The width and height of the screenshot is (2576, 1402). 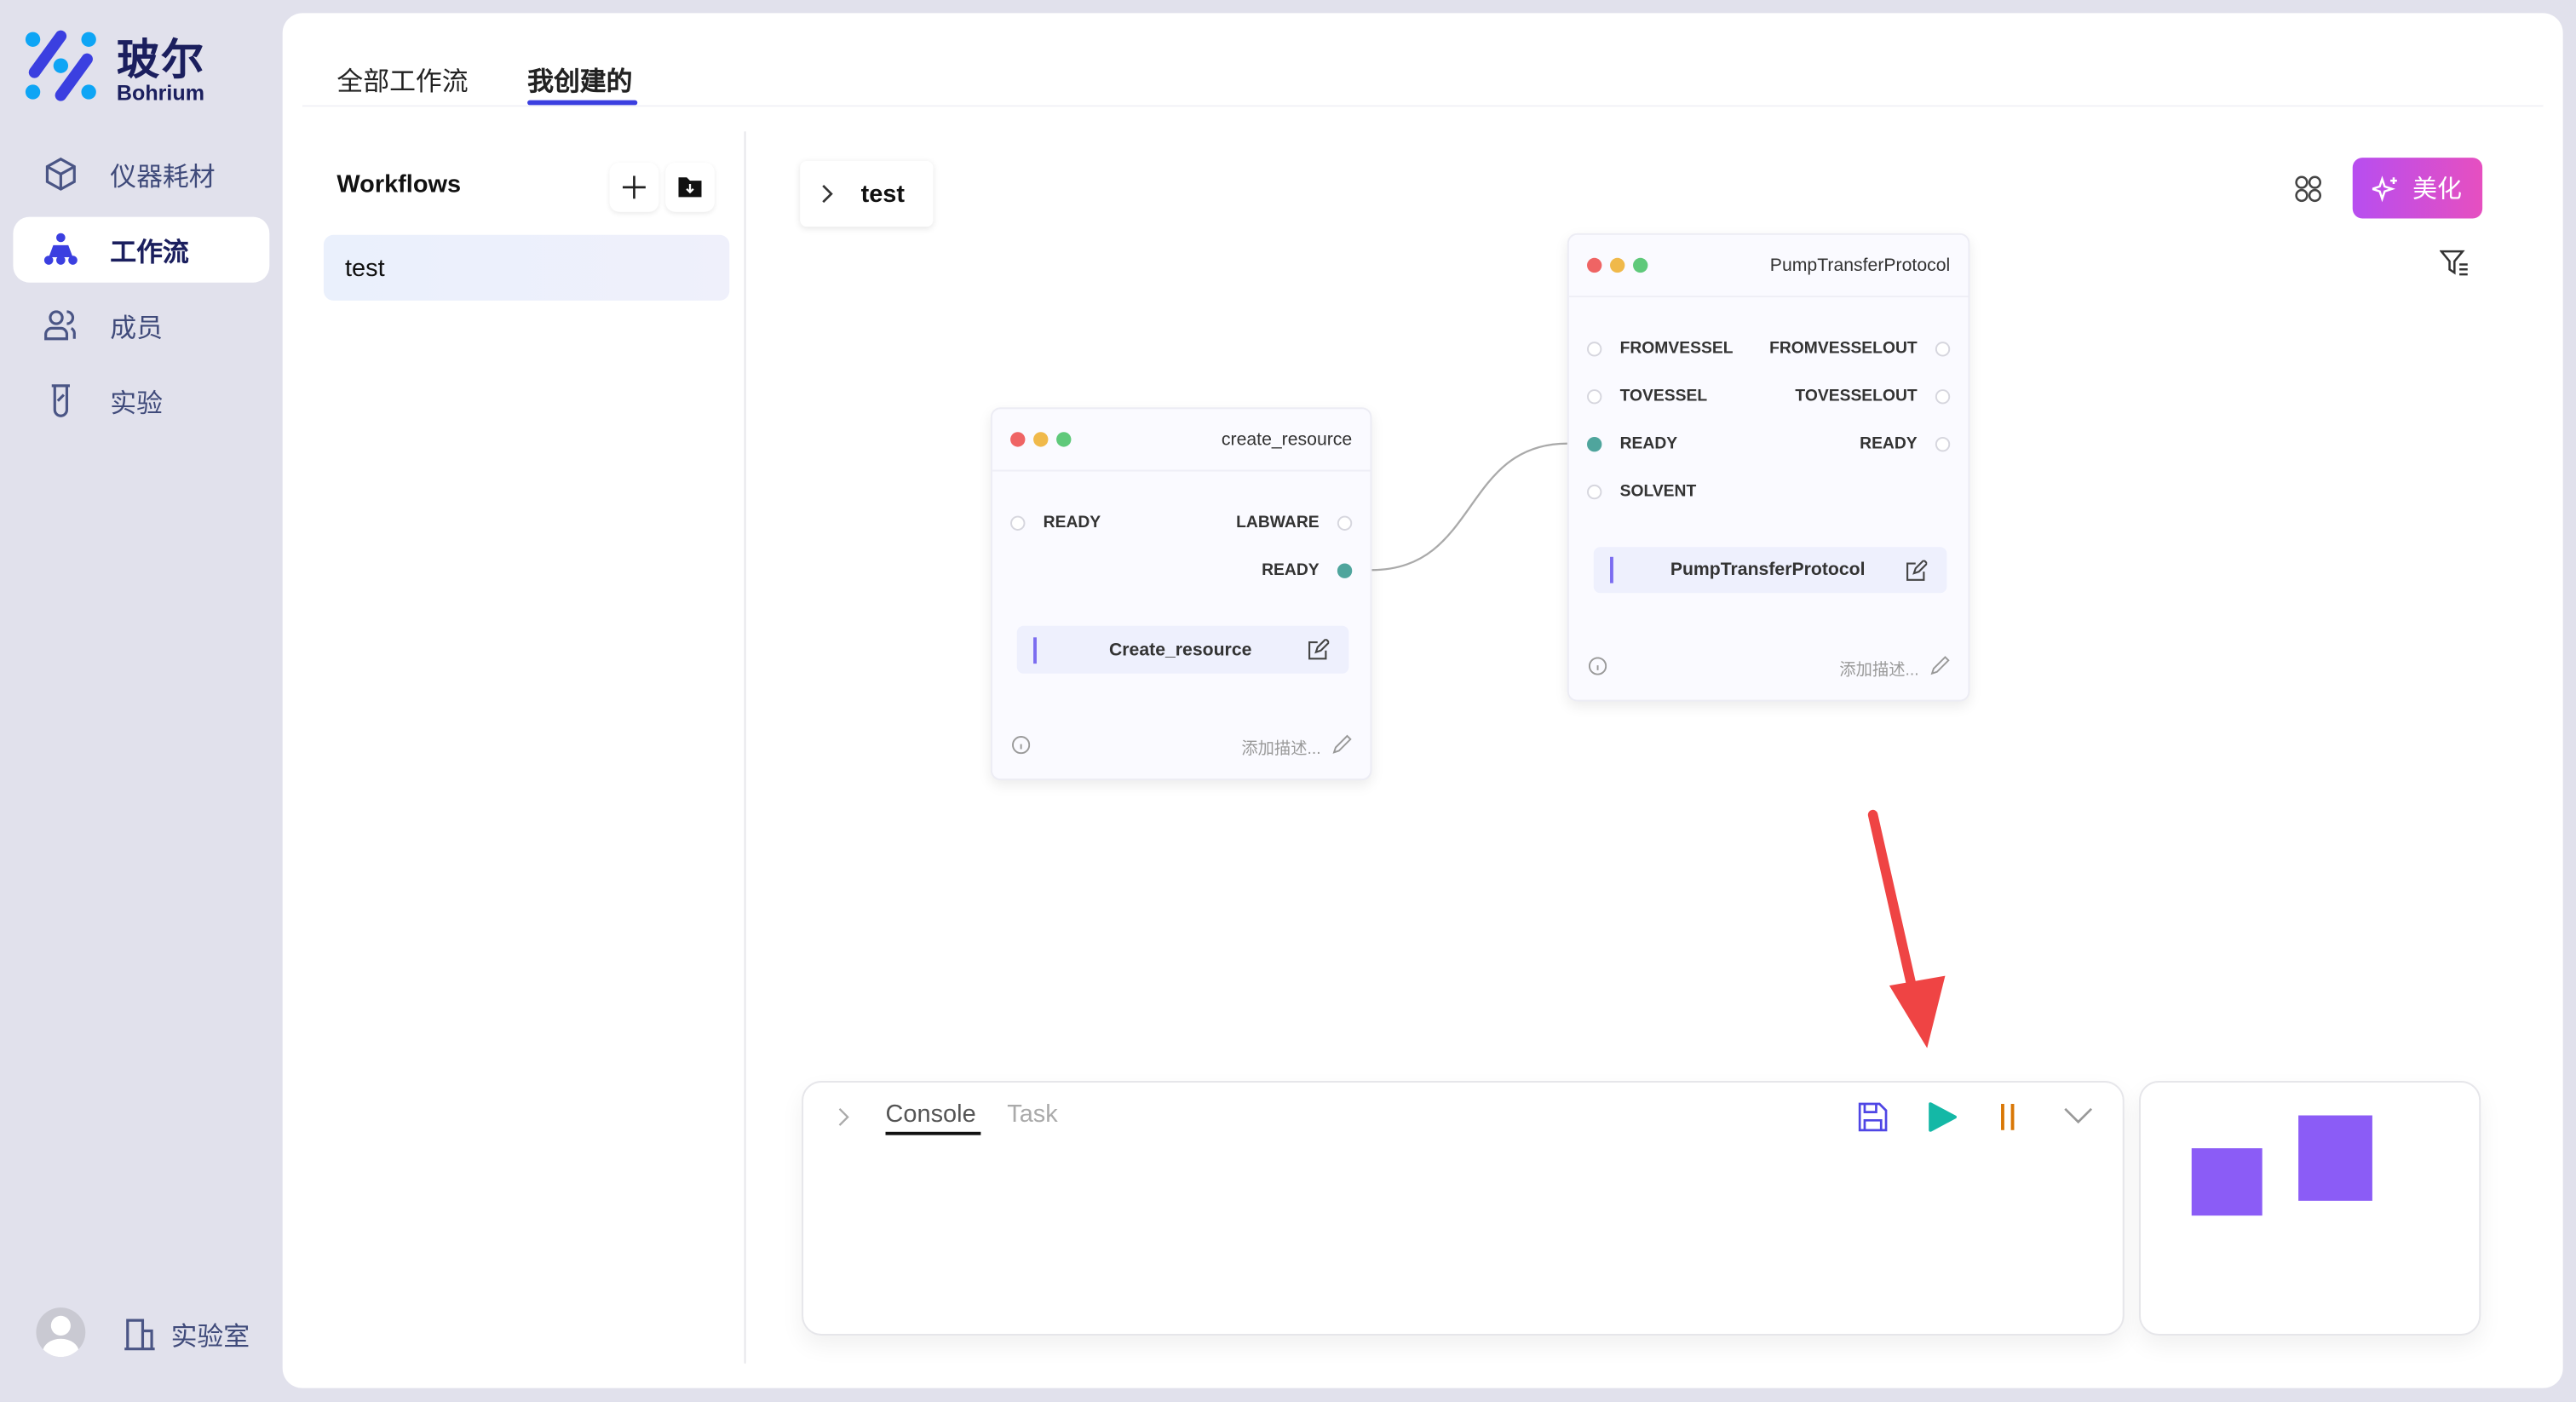 What do you see at coordinates (1943, 349) in the screenshot?
I see `output-port-fromvesselout` at bounding box center [1943, 349].